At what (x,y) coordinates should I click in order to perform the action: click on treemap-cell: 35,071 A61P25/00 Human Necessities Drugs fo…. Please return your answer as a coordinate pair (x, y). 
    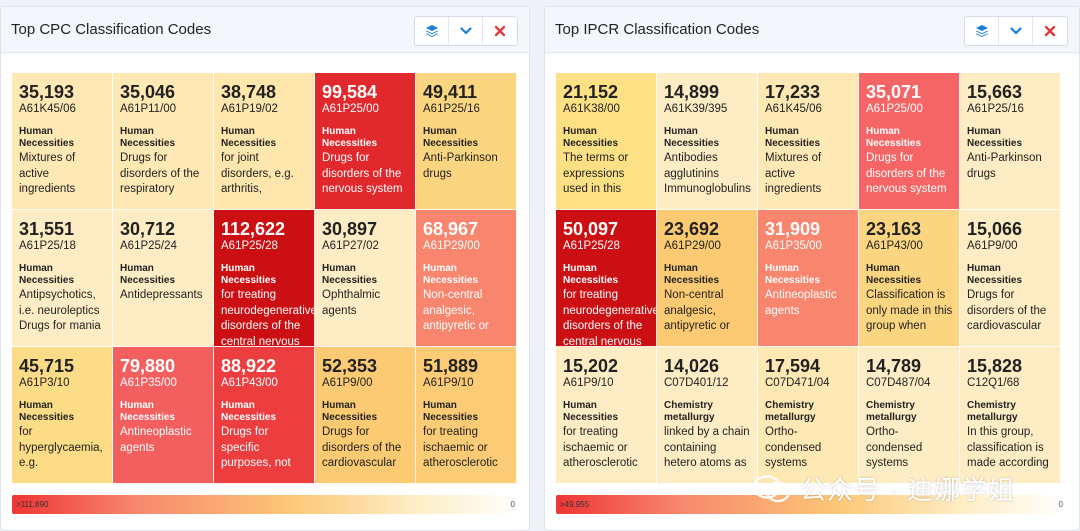
    Looking at the image, I should click on (909, 141).